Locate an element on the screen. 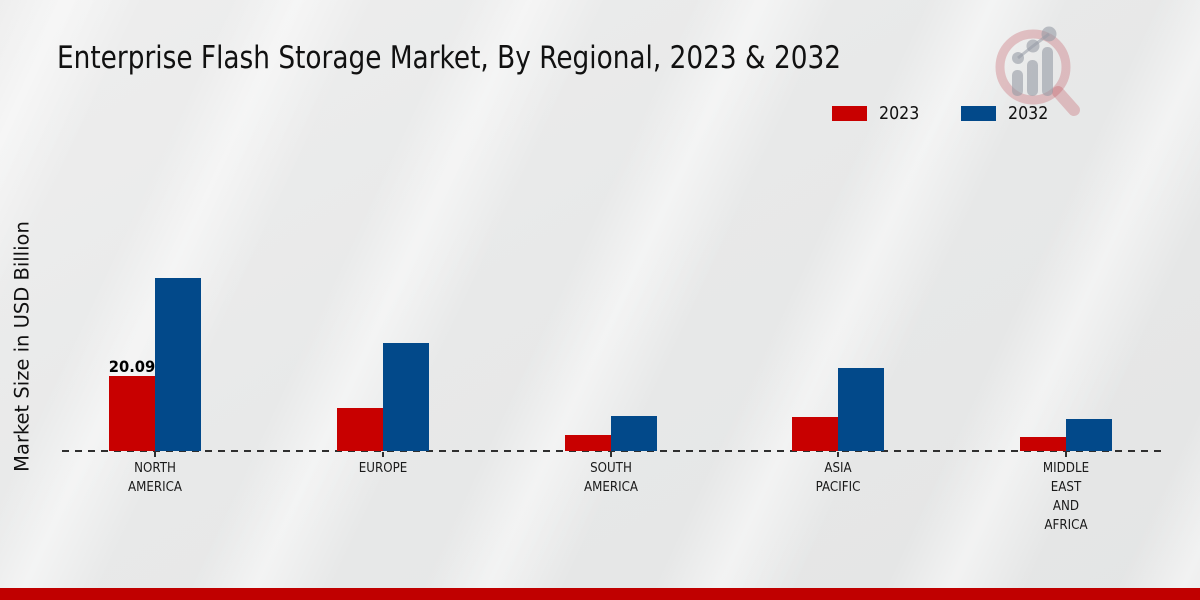 This screenshot has width=1200, height=600. bar-2023-north-america is located at coordinates (132, 413).